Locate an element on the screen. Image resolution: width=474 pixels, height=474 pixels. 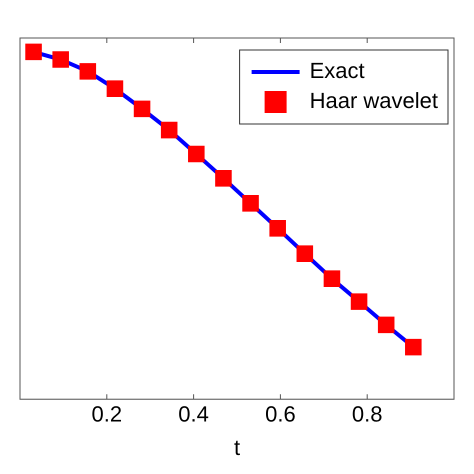
x-tick-label: 0.2 is located at coordinates (107, 413).